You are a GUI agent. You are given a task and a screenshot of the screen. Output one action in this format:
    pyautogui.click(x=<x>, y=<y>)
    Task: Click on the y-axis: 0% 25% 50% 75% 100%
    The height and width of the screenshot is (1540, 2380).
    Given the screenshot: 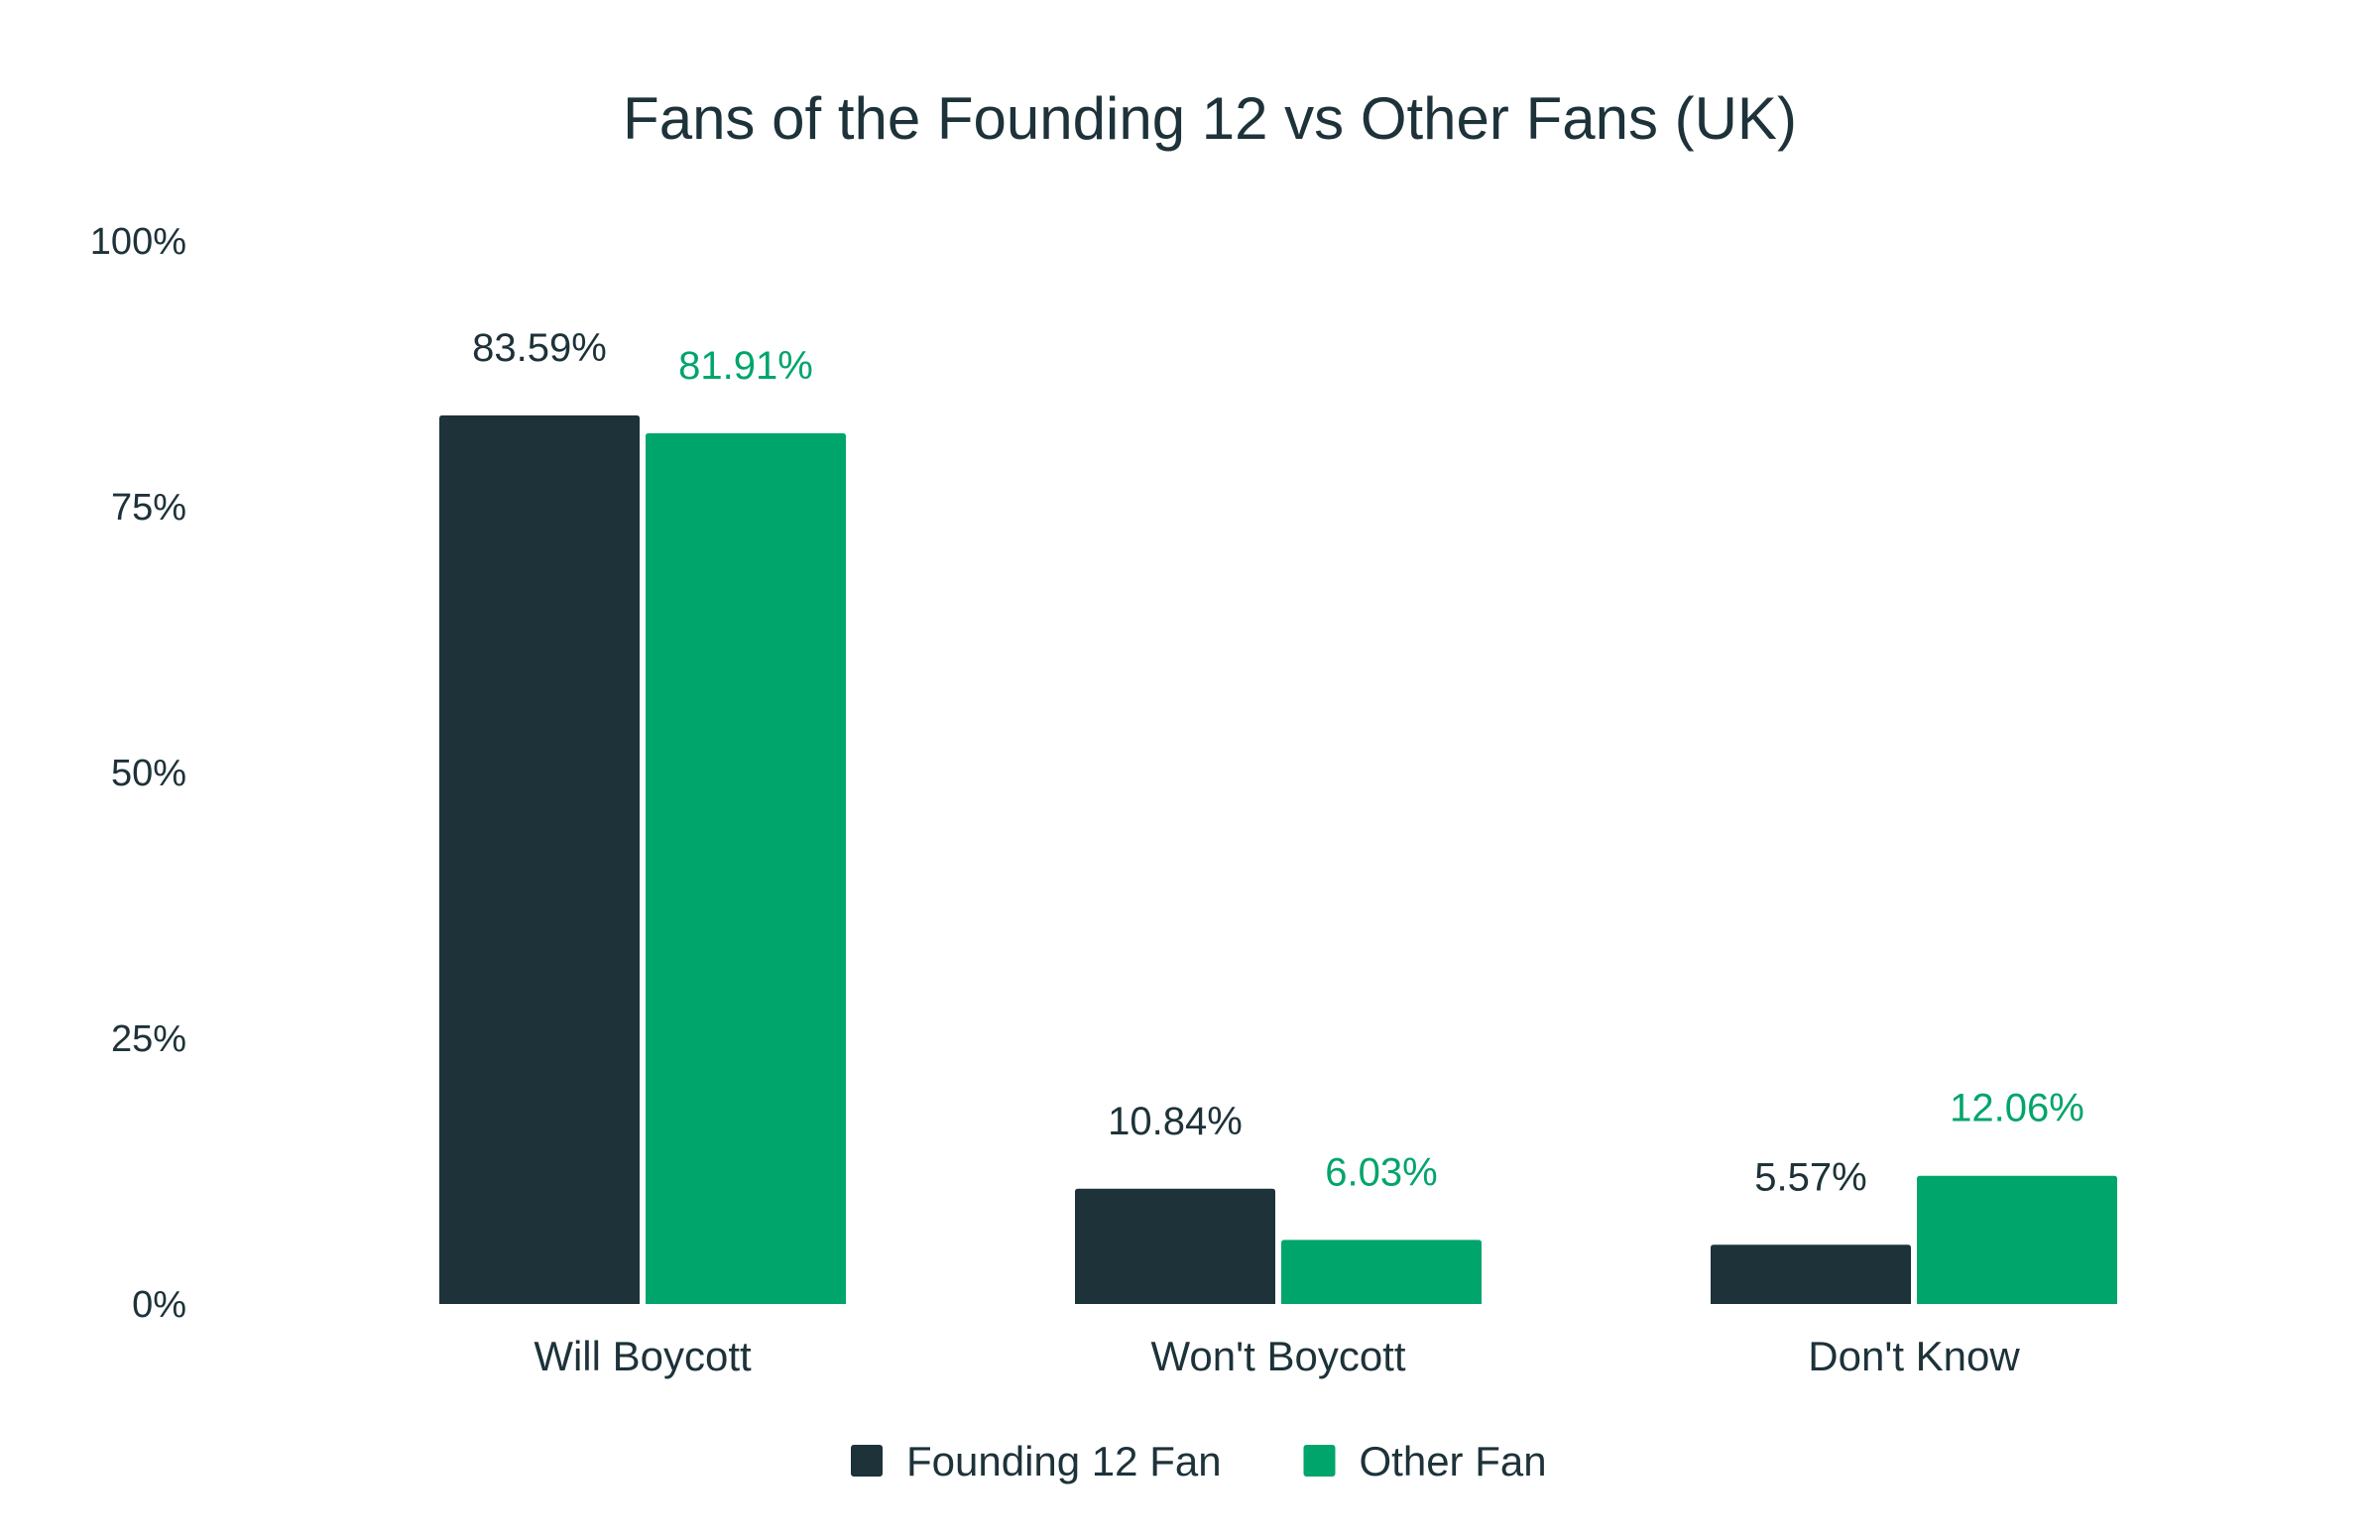 What is the action you would take?
    pyautogui.click(x=138, y=773)
    